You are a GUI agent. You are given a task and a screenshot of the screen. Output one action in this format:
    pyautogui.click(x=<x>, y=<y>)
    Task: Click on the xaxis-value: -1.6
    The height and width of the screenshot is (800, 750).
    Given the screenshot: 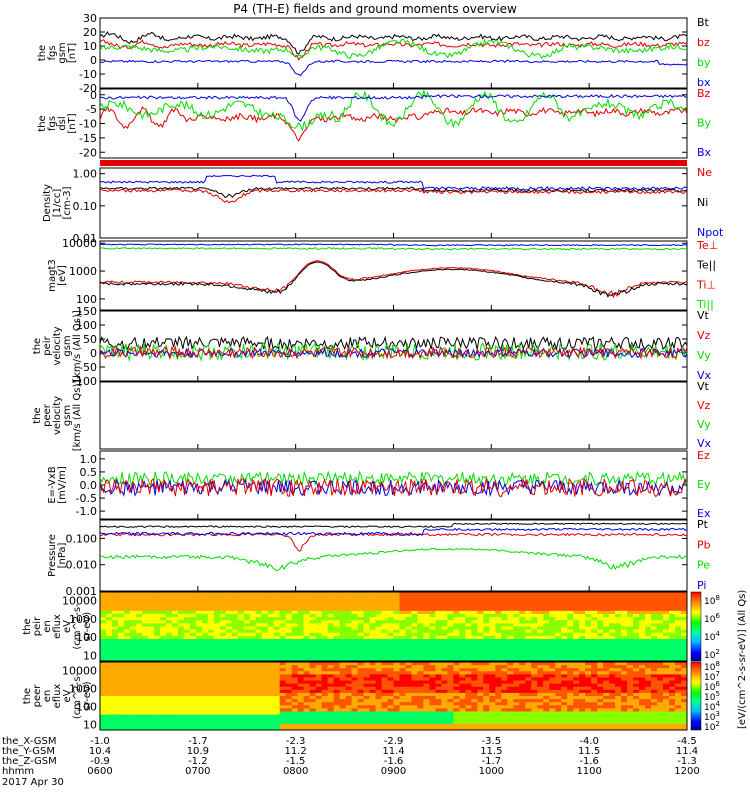 What is the action you would take?
    pyautogui.click(x=589, y=761)
    